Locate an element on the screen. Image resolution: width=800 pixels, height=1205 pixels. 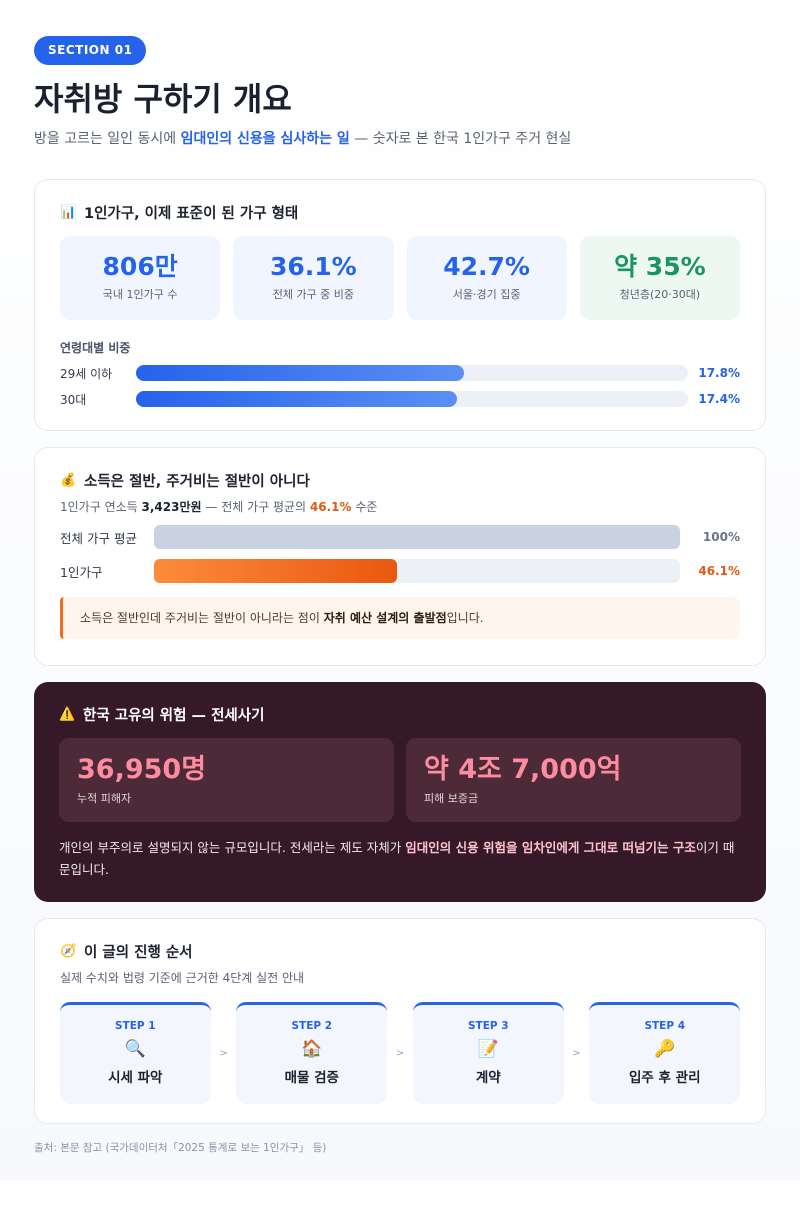
source-note: 출처: 본문 참고 (국가데이터처「2025 통계로 보는 1인가구」 등) is located at coordinates (180, 1148).